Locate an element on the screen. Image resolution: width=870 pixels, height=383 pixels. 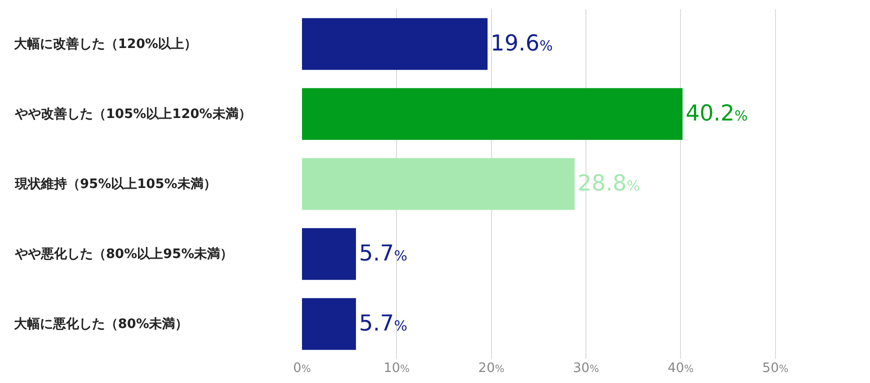
y-tick-label: やや改善した（105%以上120%未満） is located at coordinates (133, 114).